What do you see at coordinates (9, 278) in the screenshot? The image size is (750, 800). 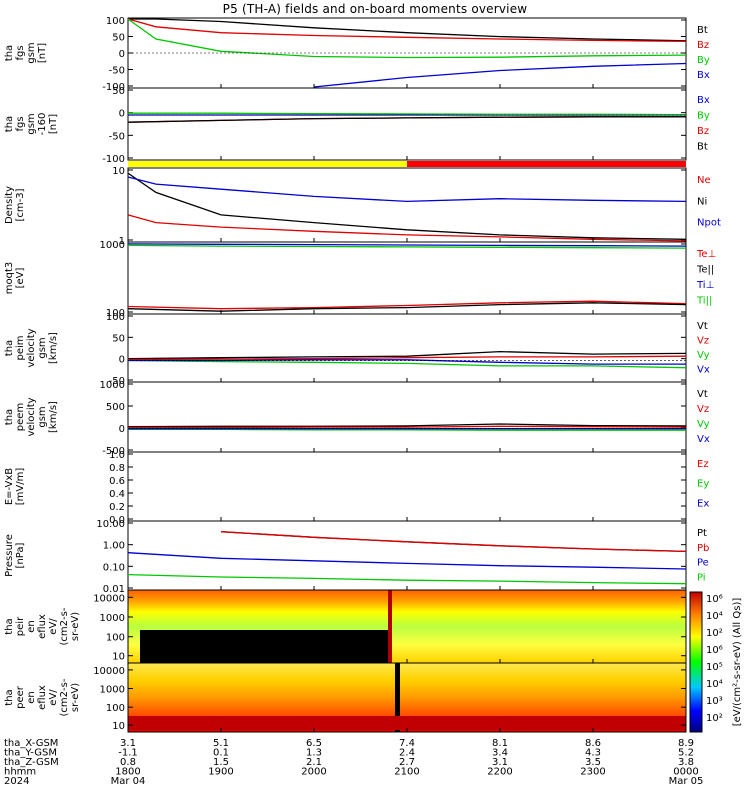 I see `y-axis-label: moqt3` at bounding box center [9, 278].